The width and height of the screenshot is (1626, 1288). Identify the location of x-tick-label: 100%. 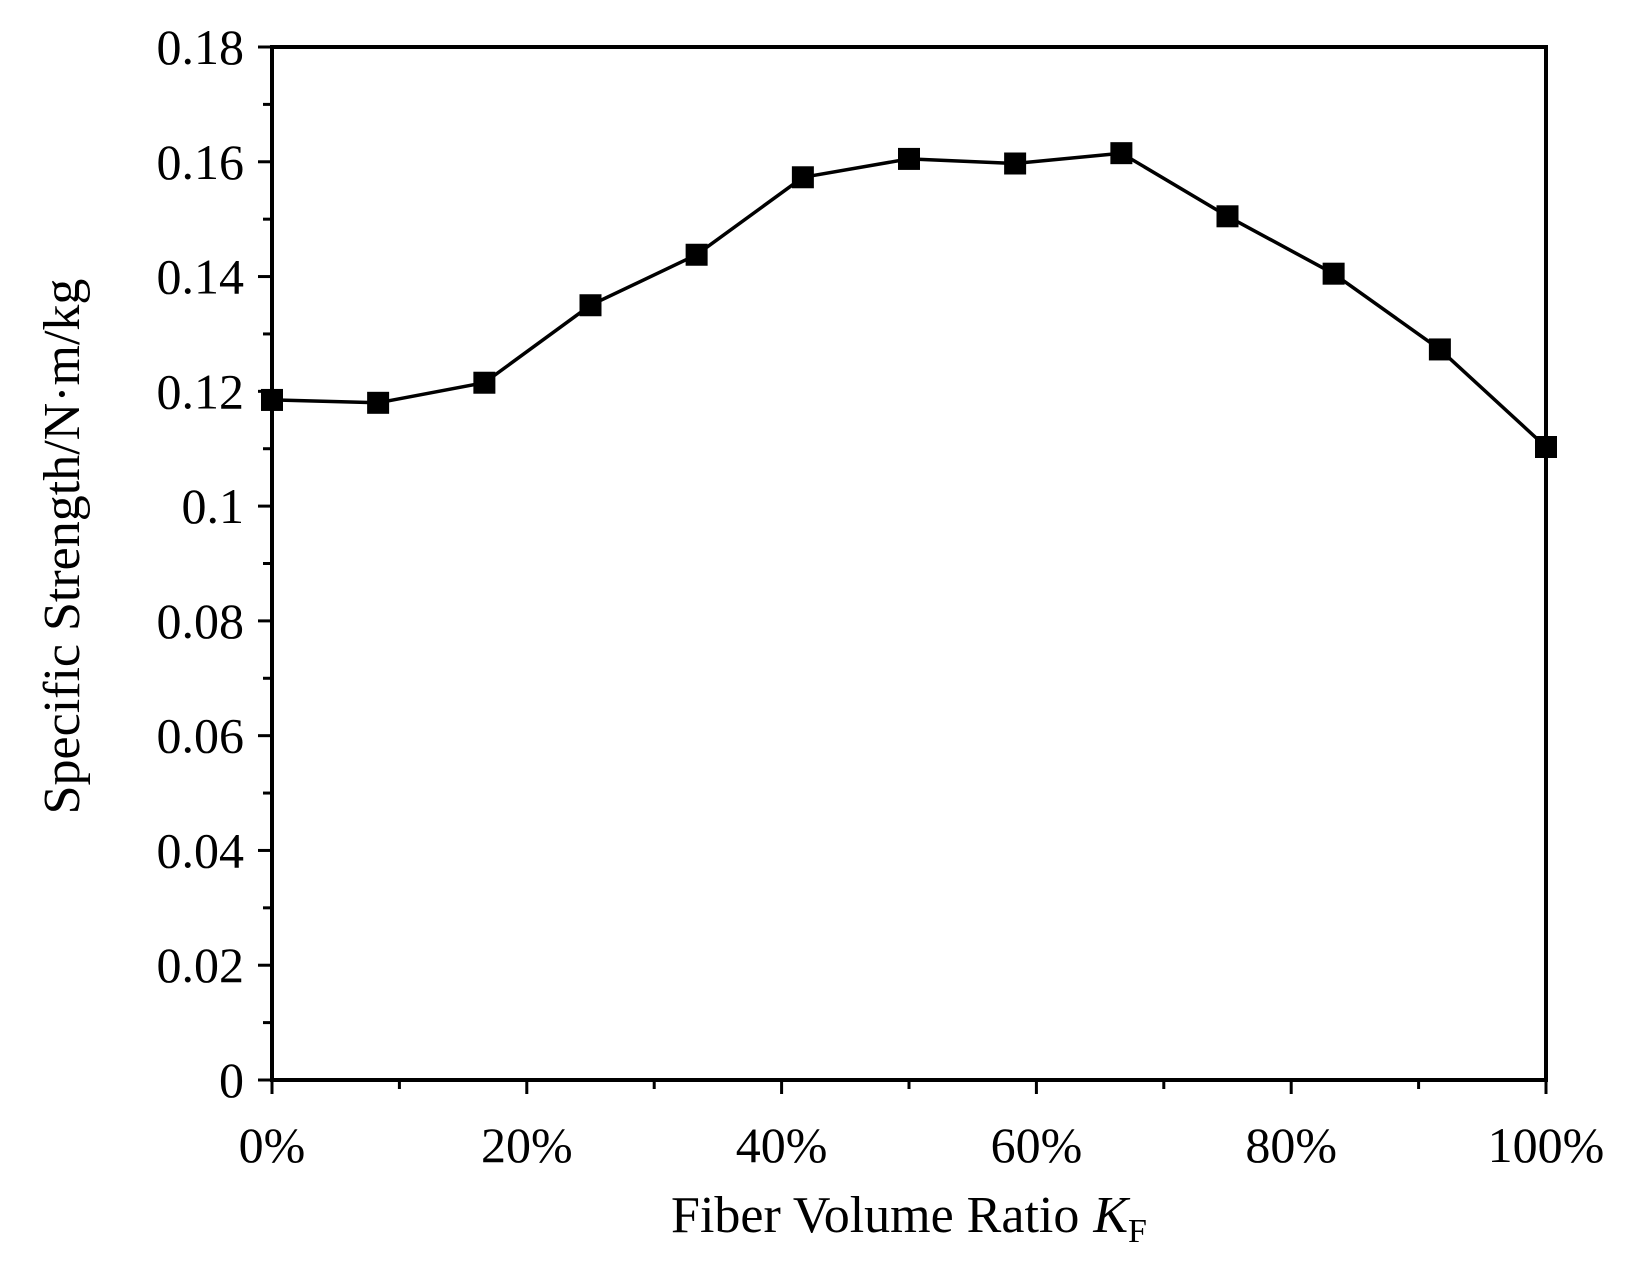
(1546, 1145).